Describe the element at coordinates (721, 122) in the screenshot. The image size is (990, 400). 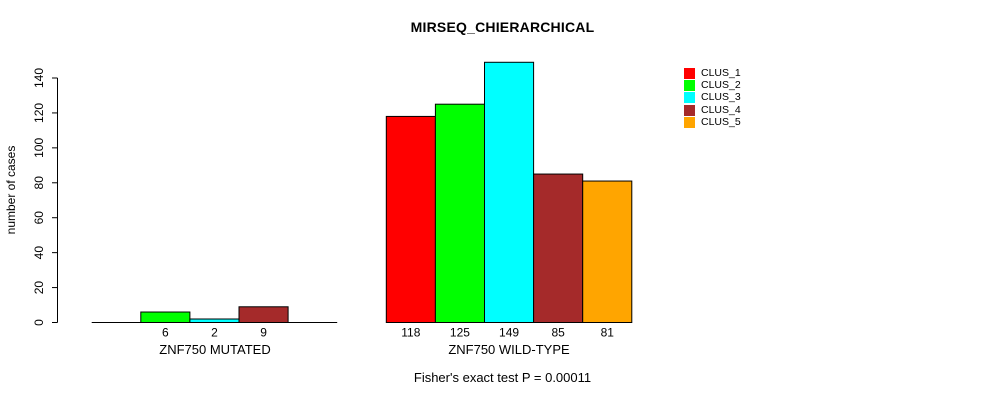
I see `legend-item-label: CLUS_5` at that location.